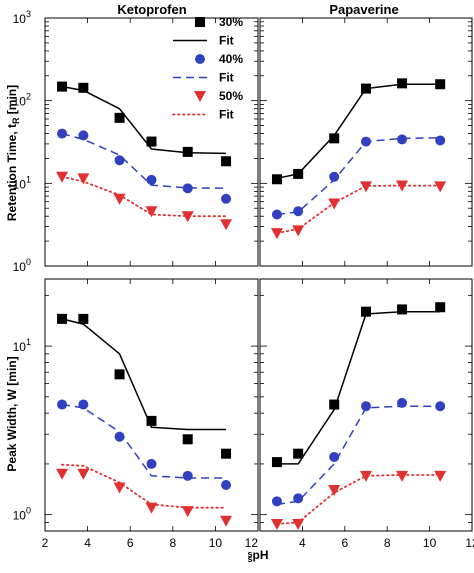 Image resolution: width=474 pixels, height=573 pixels. What do you see at coordinates (226, 78) in the screenshot?
I see `legend-label: Fit` at bounding box center [226, 78].